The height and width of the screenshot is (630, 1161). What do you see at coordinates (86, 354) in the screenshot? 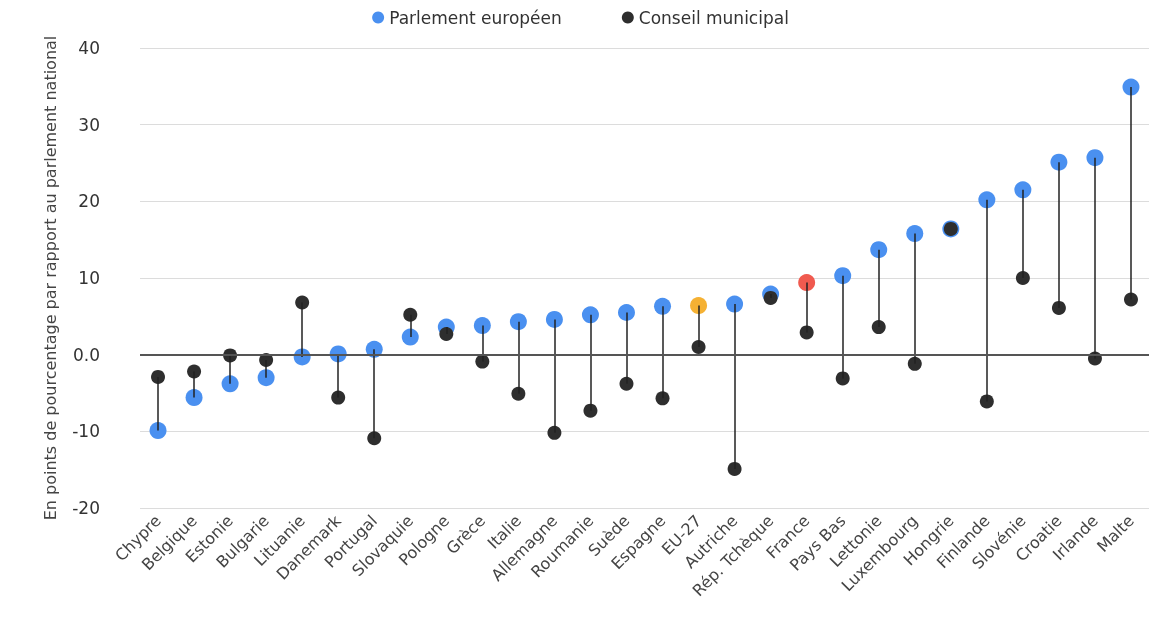
I see `y-tick-label: 0.0` at bounding box center [86, 354].